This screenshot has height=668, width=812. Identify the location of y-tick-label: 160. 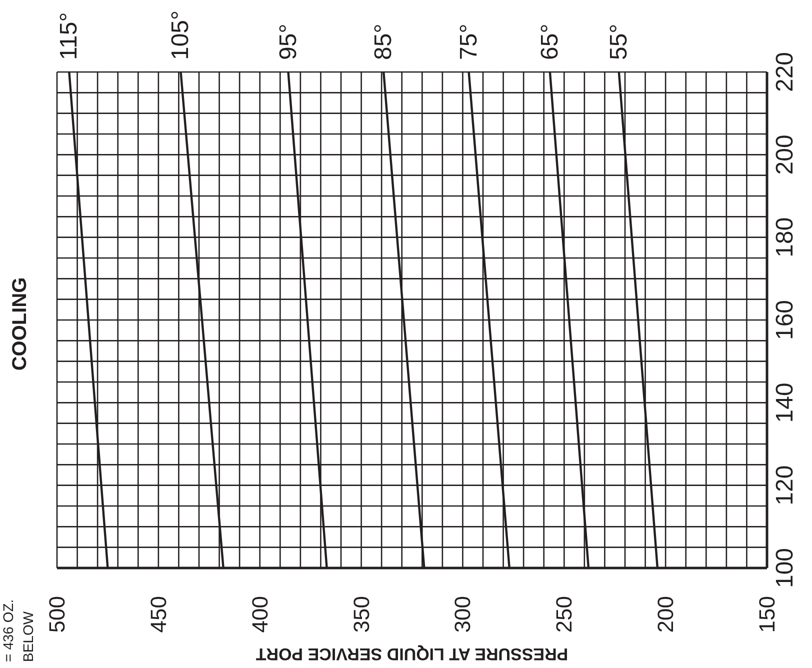
(785, 320).